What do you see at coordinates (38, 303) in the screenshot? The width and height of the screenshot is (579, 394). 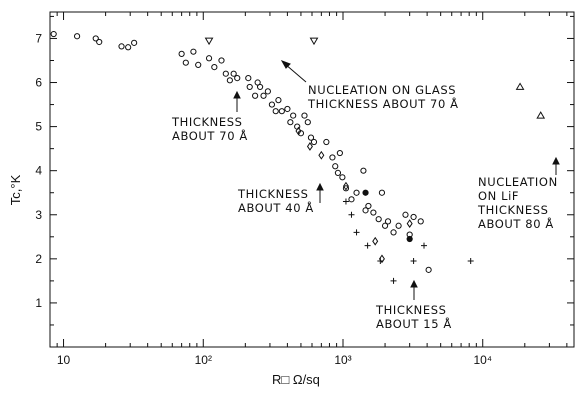 I see `y-tick-label: 1` at bounding box center [38, 303].